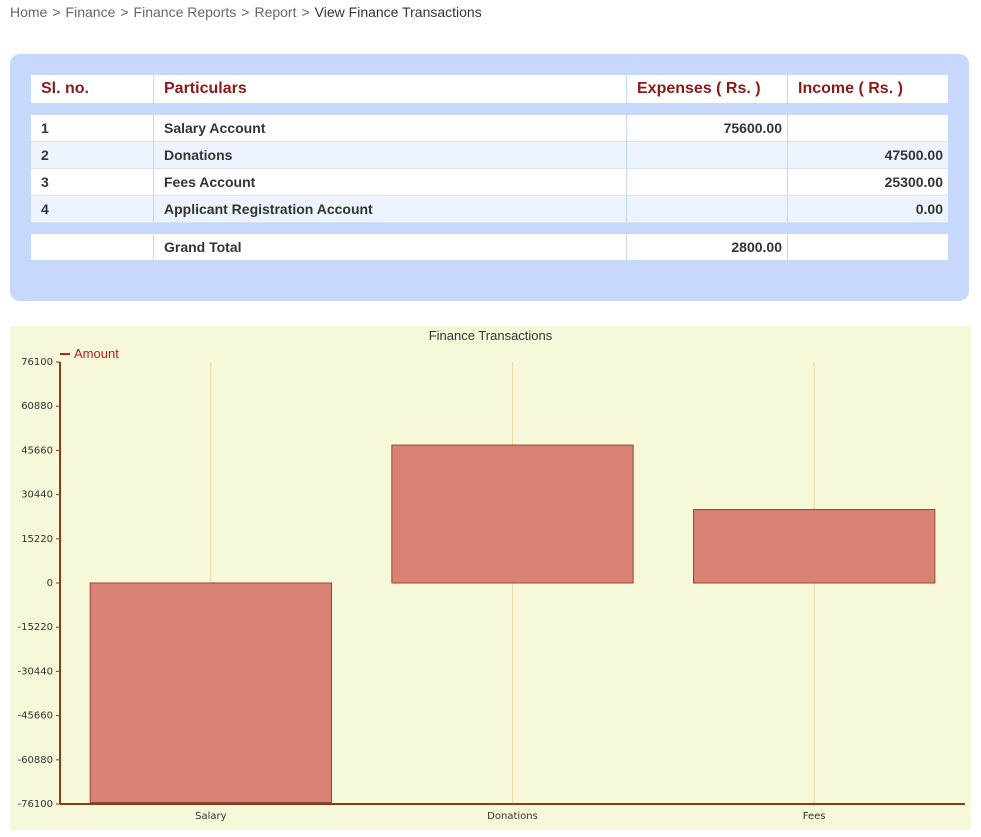 This screenshot has height=837, width=981. What do you see at coordinates (490, 335) in the screenshot?
I see `chart-title: Finance Transactions` at bounding box center [490, 335].